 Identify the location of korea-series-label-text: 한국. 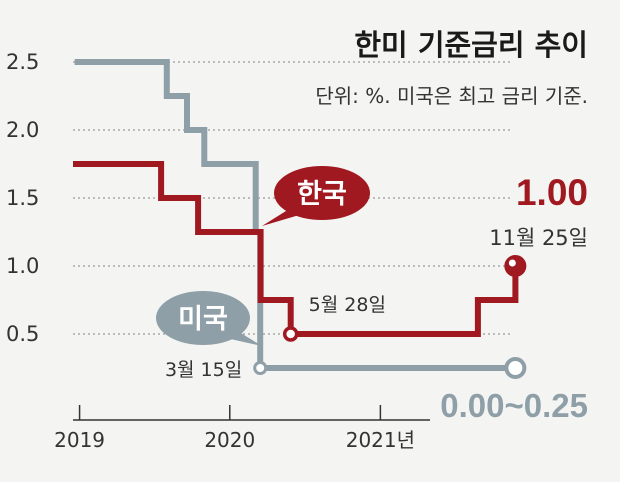
(322, 194).